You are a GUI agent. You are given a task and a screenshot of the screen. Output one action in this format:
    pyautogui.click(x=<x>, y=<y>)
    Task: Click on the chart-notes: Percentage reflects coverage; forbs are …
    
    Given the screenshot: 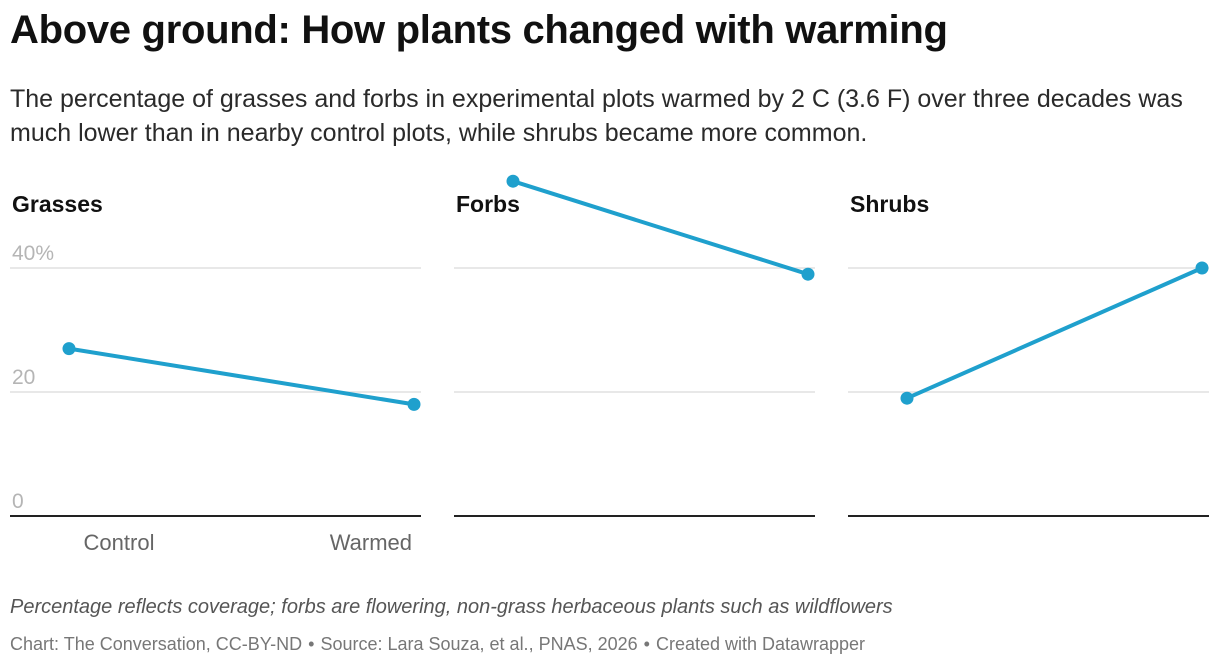 What is the action you would take?
    pyautogui.click(x=451, y=607)
    